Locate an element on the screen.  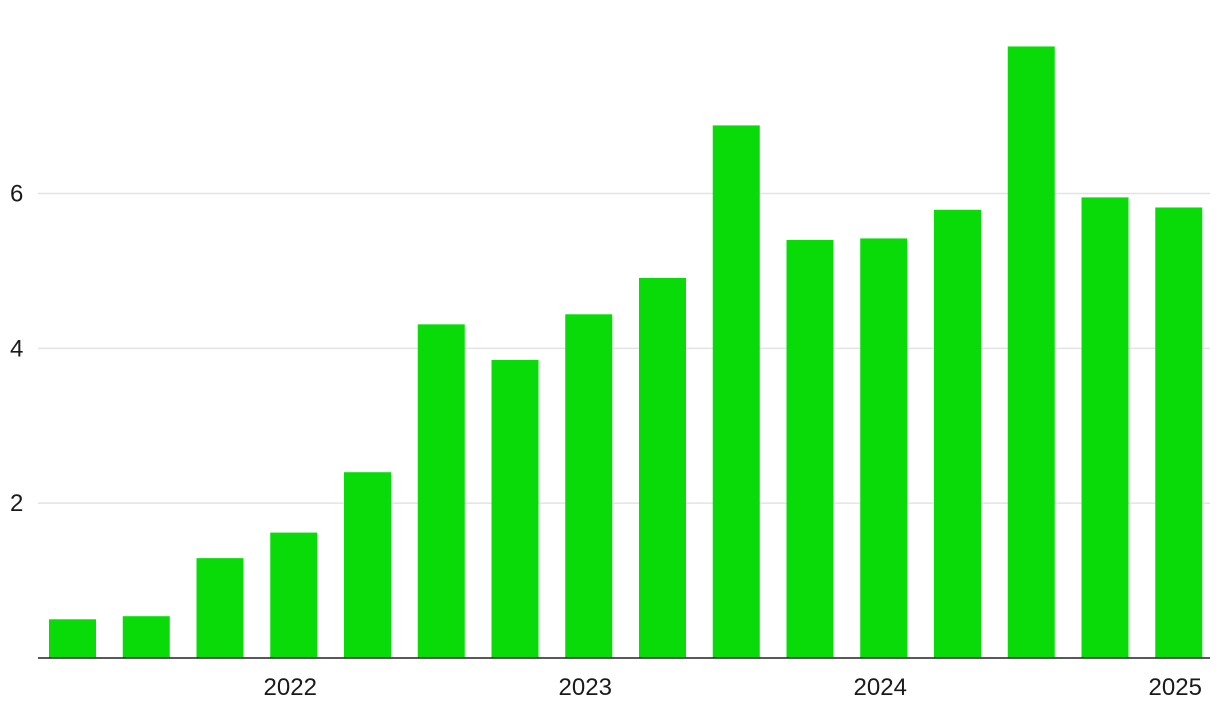
x-tick-label: 2025 is located at coordinates (1175, 687).